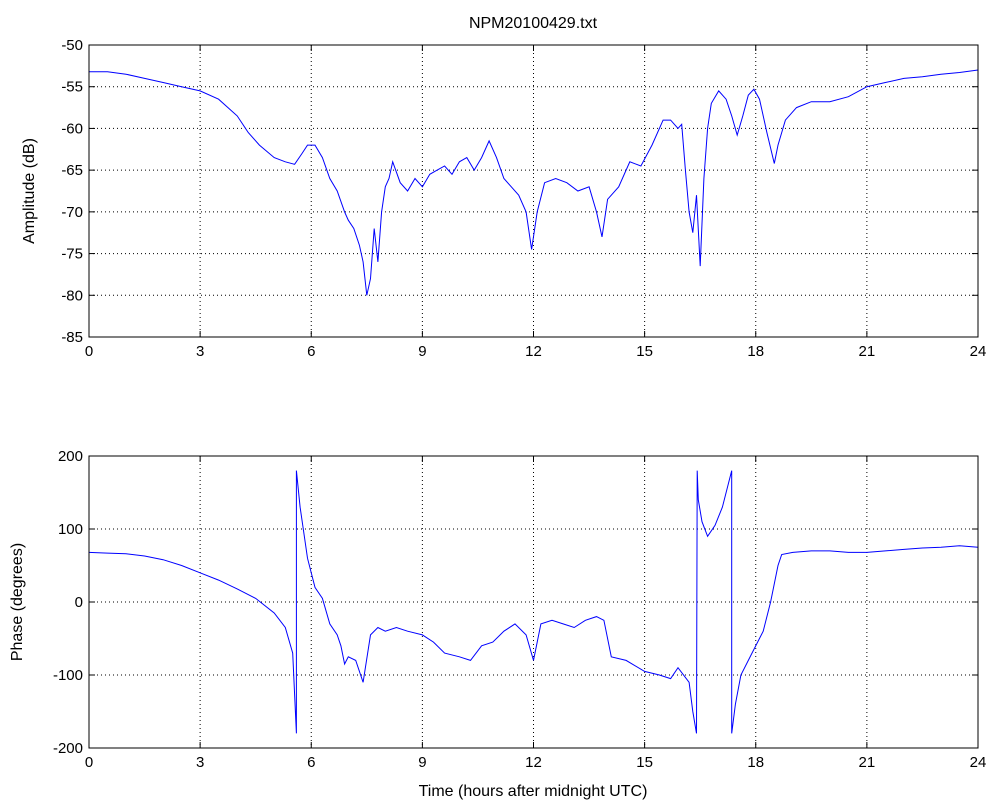  I want to click on phase-x-tick-label: 21, so click(867, 762).